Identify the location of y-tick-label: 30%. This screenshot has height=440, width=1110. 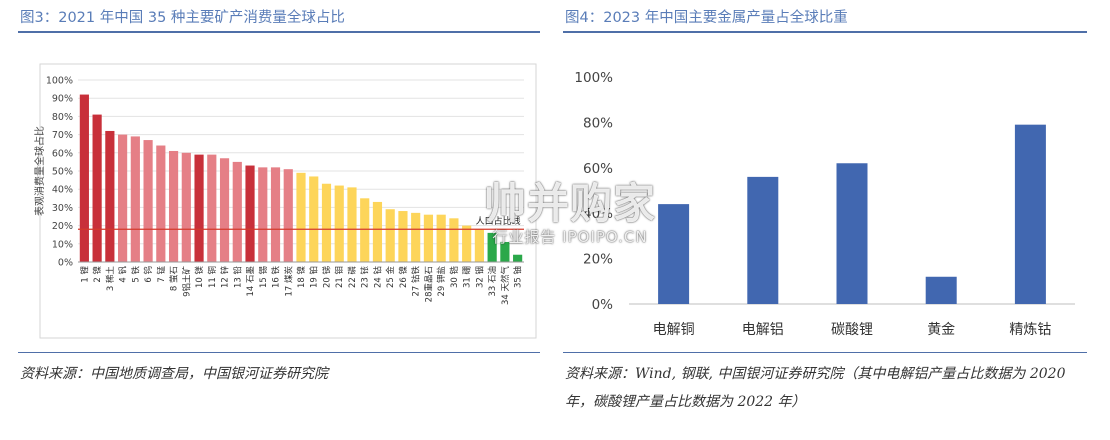
(62, 208).